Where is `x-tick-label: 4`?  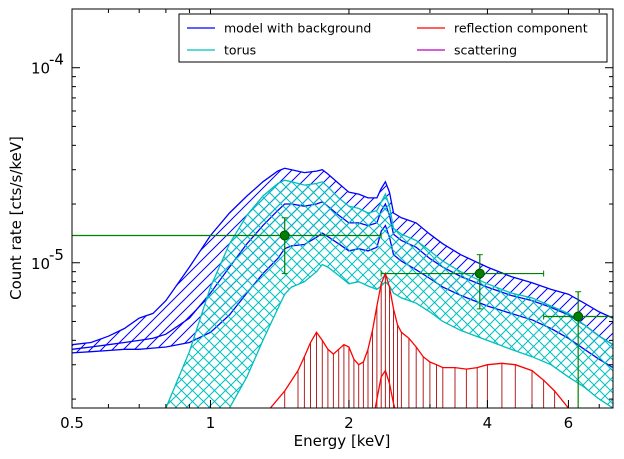 x-tick-label: 4 is located at coordinates (488, 423).